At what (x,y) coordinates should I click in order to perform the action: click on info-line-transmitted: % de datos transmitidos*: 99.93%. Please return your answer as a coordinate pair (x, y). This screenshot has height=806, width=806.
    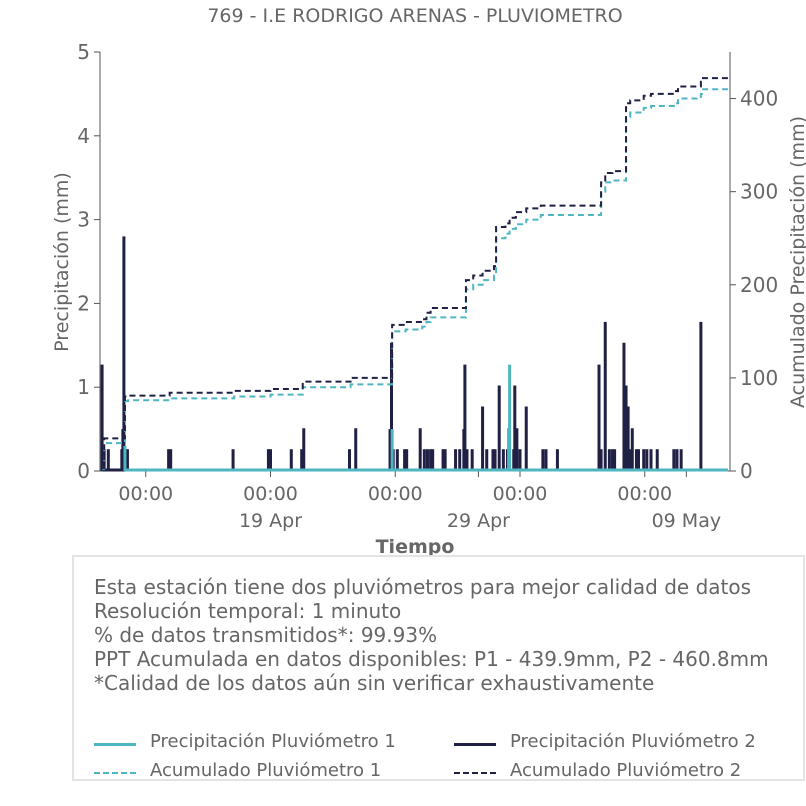
    Looking at the image, I should click on (266, 635).